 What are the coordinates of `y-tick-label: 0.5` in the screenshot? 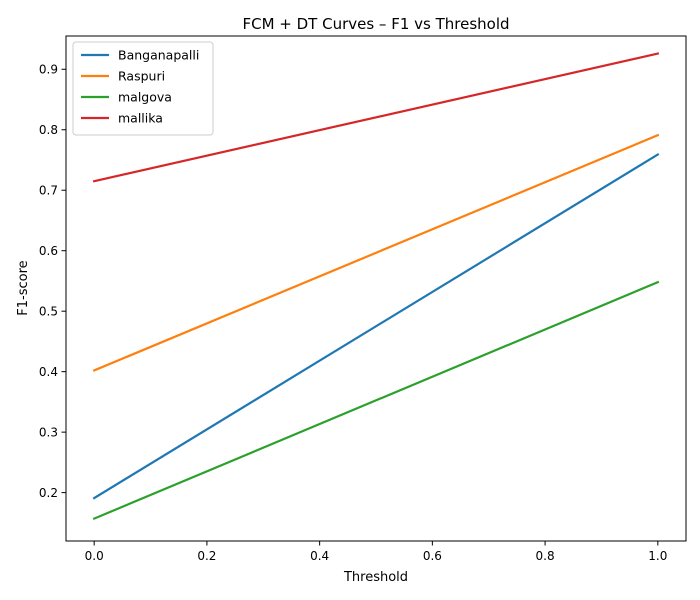 It's located at (48, 311).